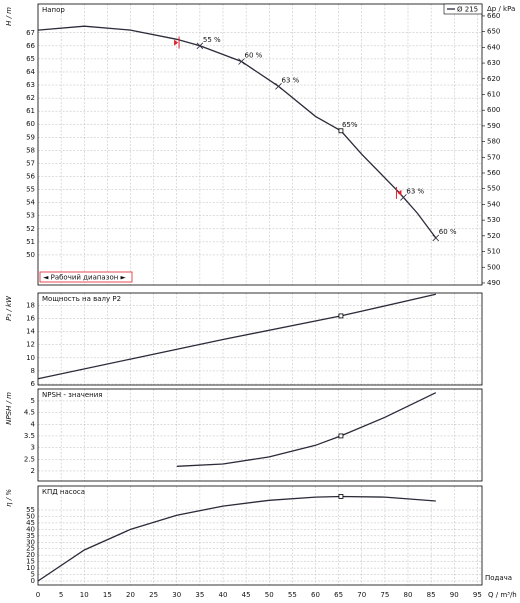 The height and width of the screenshot is (603, 520). What do you see at coordinates (350, 125) in the screenshot?
I see `duty-point-label: 65%` at bounding box center [350, 125].